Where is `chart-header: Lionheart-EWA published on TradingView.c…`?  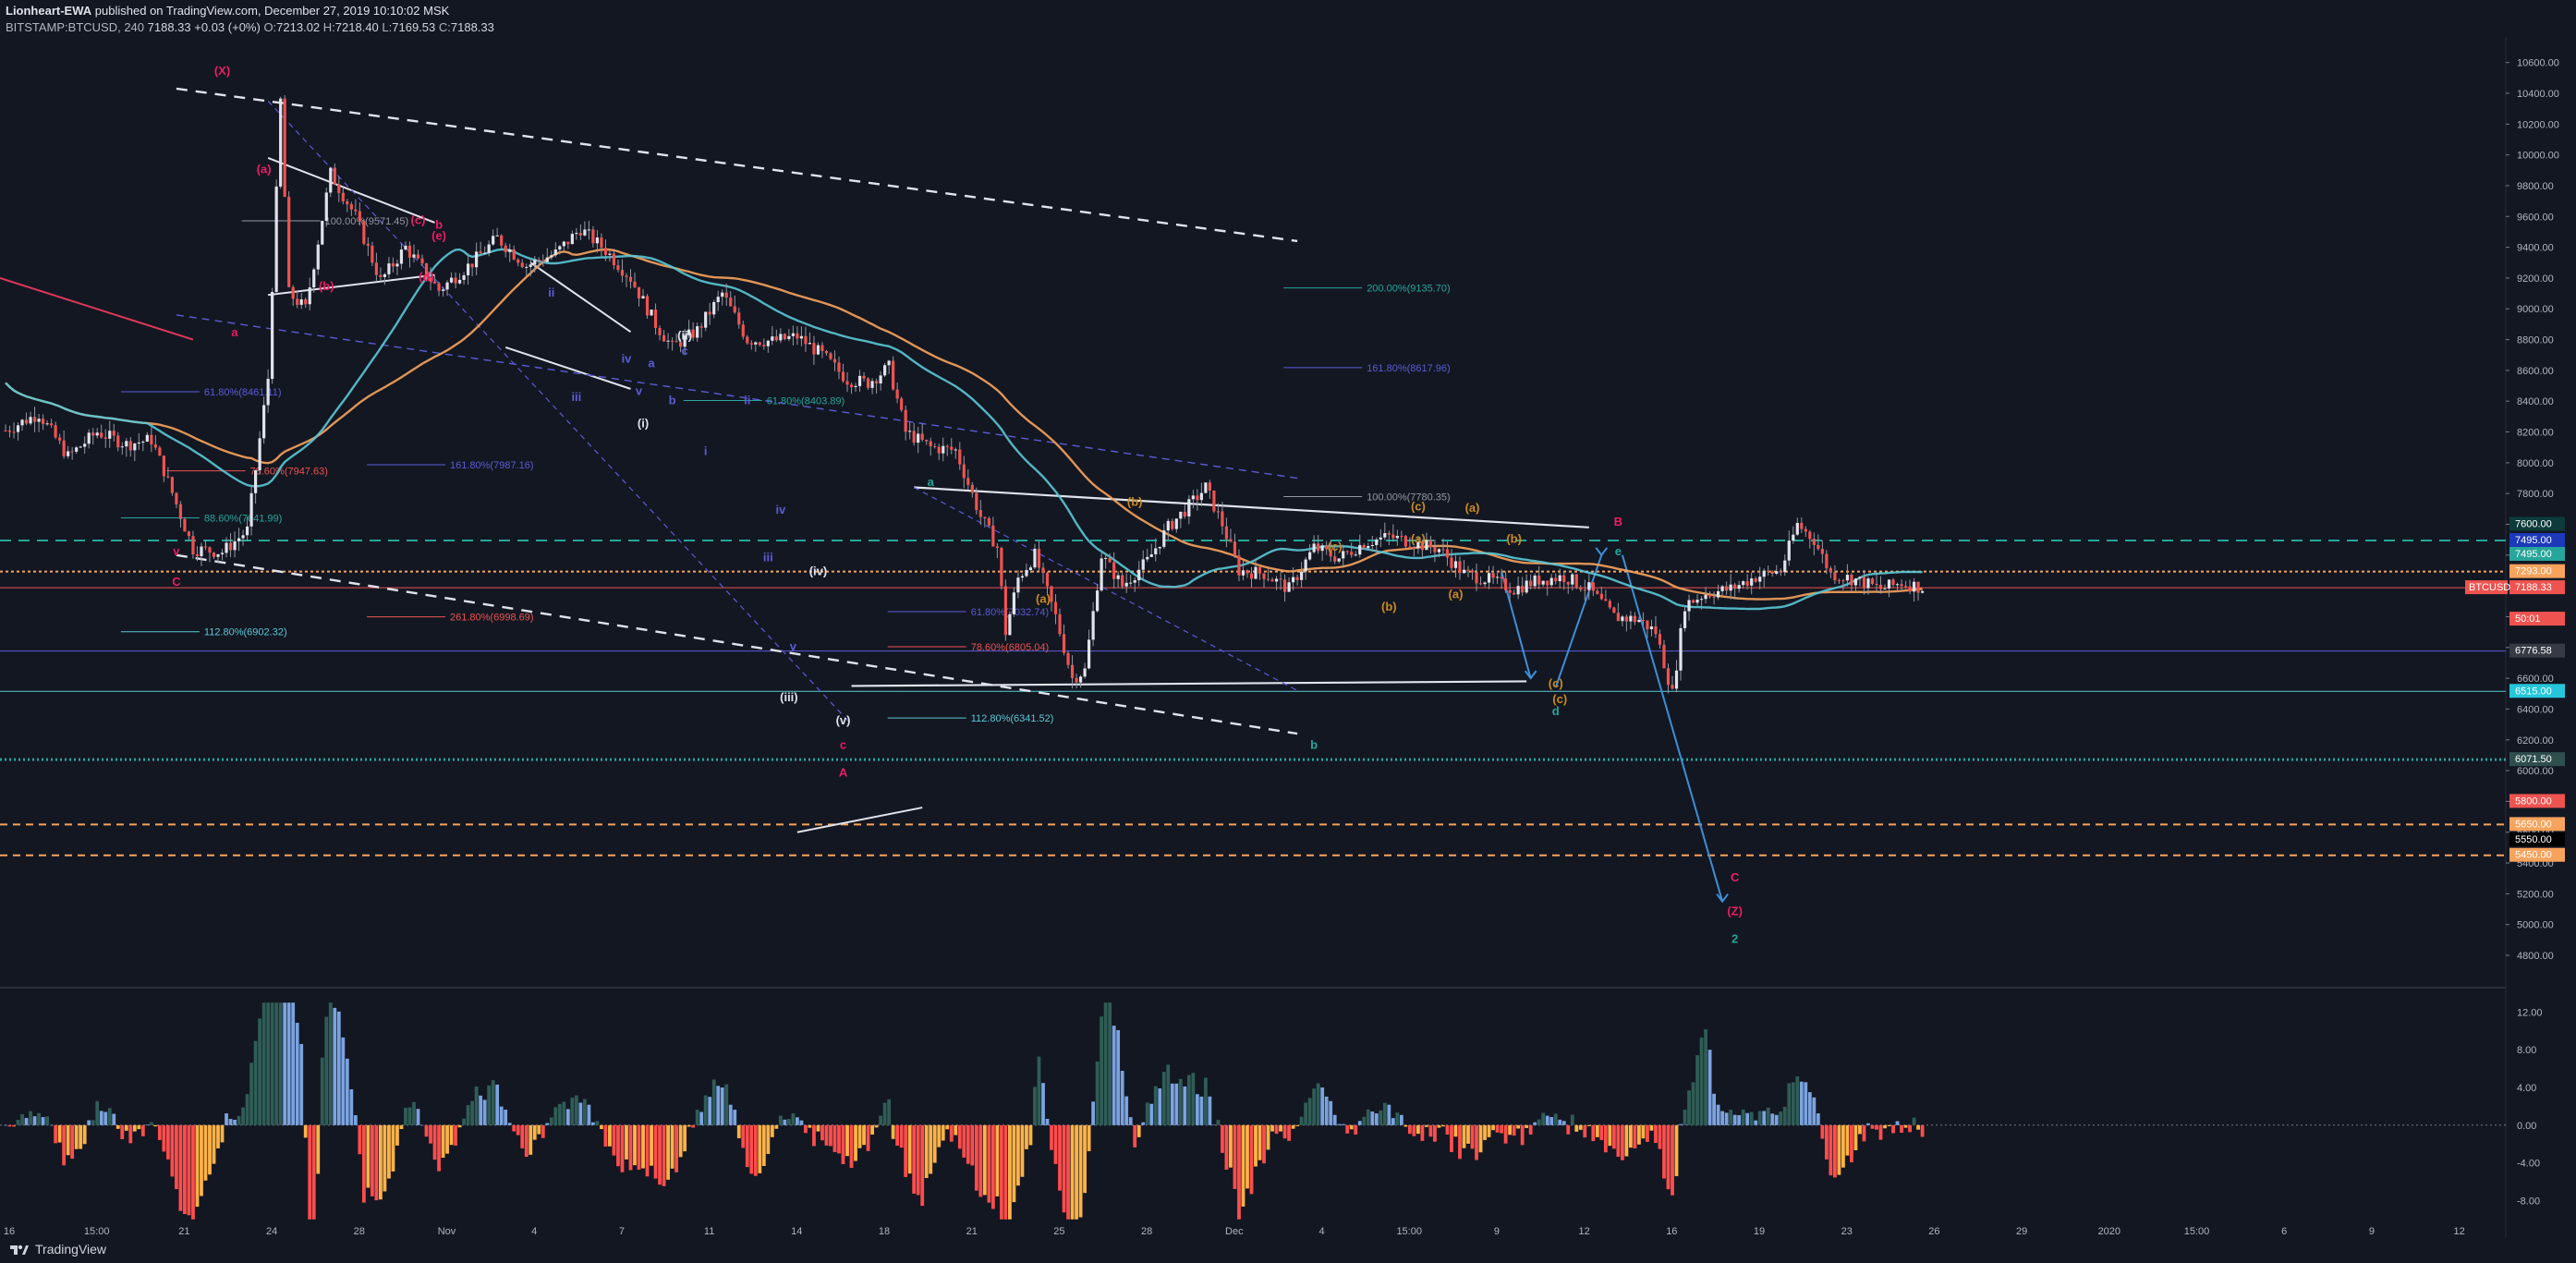 chart-header: Lionheart-EWA published on TradingView.c… is located at coordinates (1288, 18).